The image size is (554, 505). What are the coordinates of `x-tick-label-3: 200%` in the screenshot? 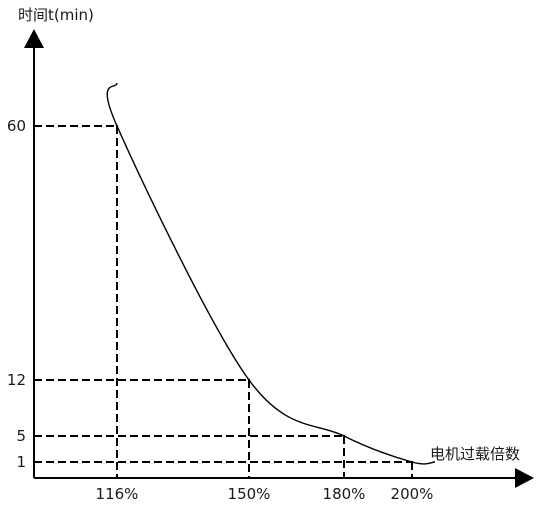 It's located at (412, 494).